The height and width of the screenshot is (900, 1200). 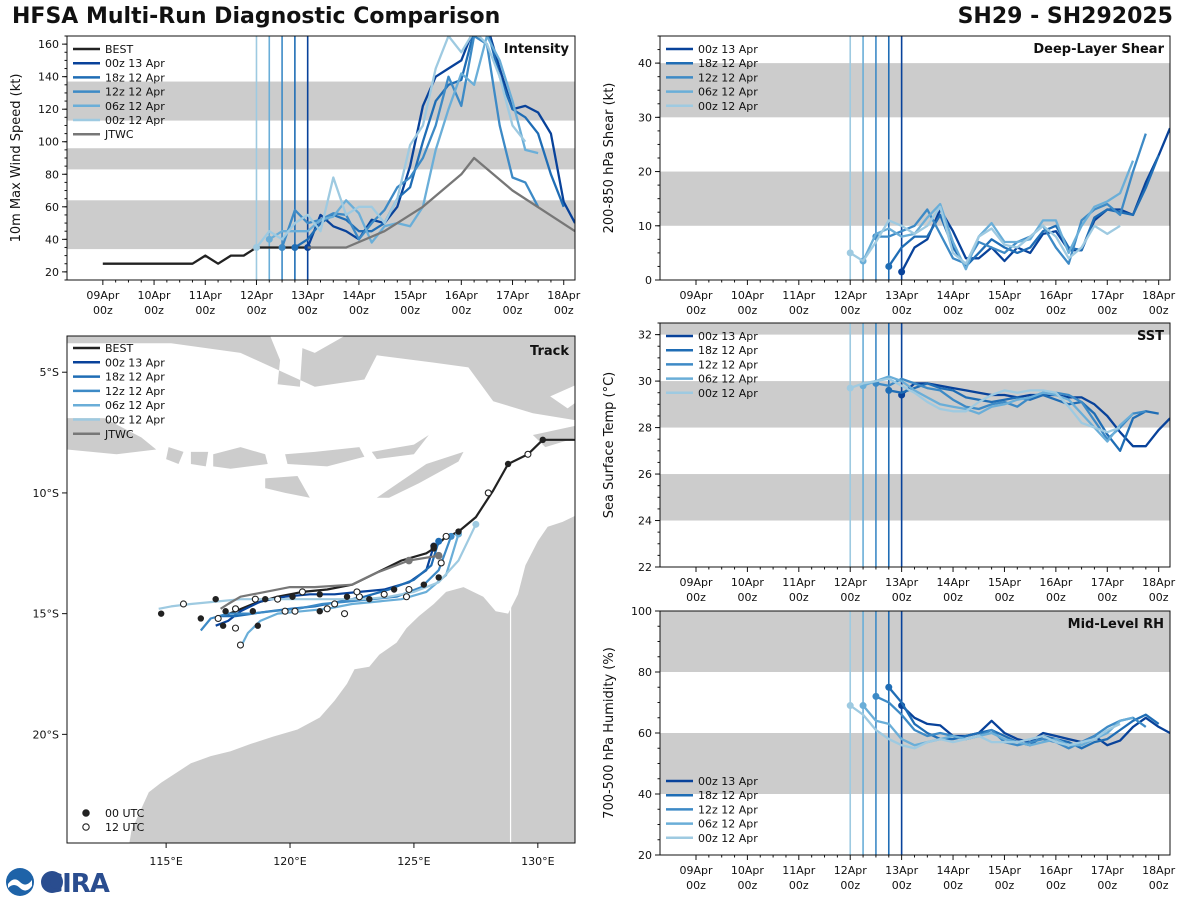 I want to click on legend-label: BEST, so click(x=119, y=49).